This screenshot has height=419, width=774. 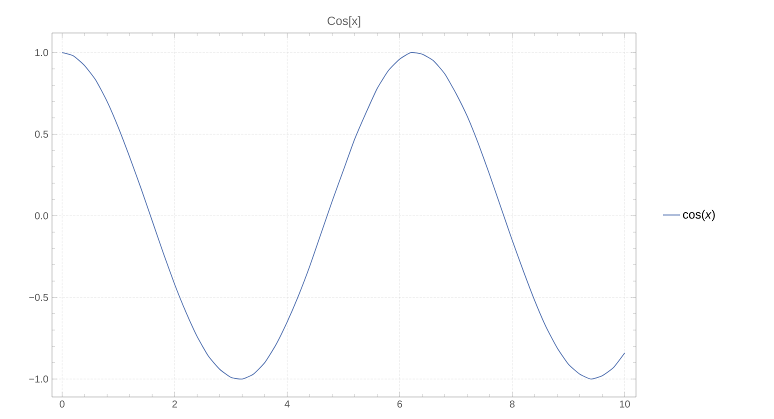 What do you see at coordinates (41, 52) in the screenshot?
I see `y-tick-label: 1.0` at bounding box center [41, 52].